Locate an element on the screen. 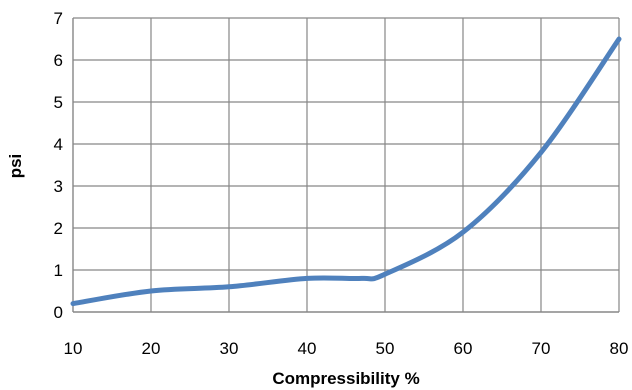  x-tick-label: 30 is located at coordinates (229, 348).